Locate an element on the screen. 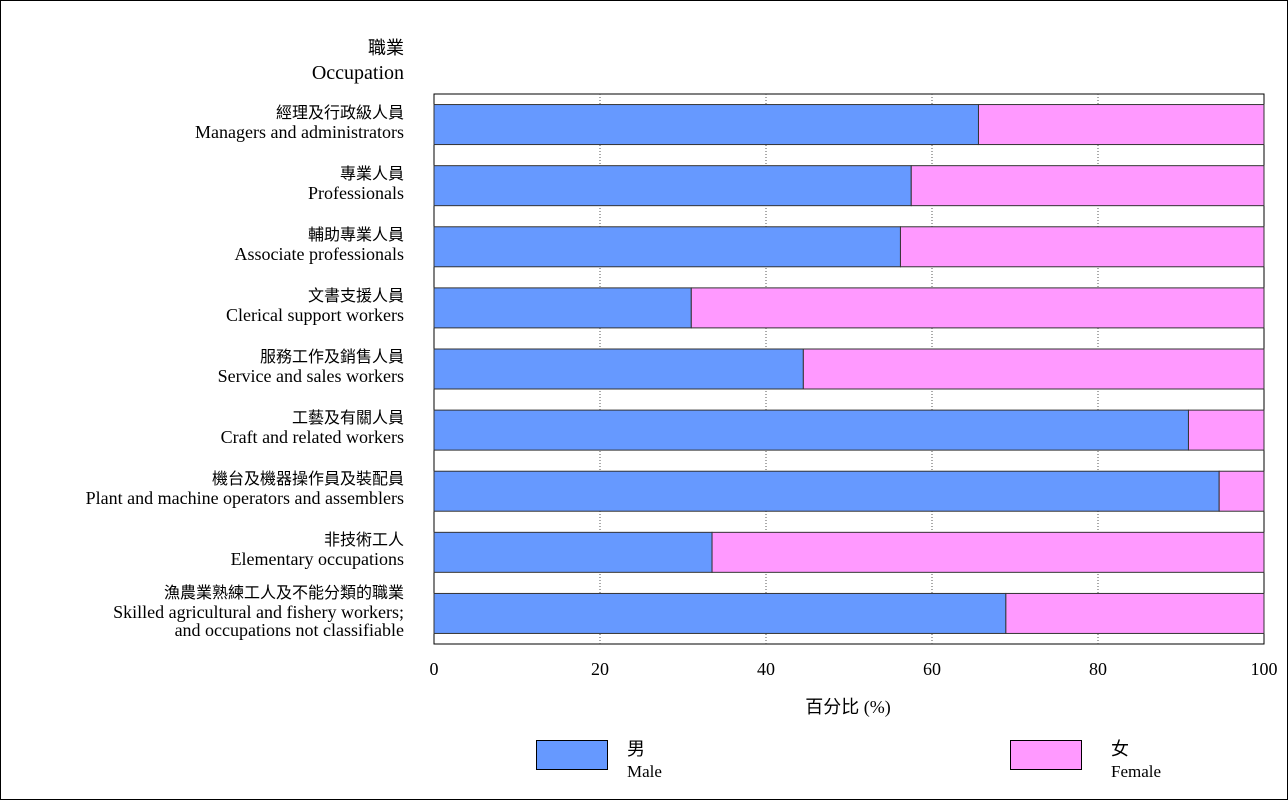 This screenshot has width=1288, height=800. legend-female-zh: 女 is located at coordinates (1120, 749).